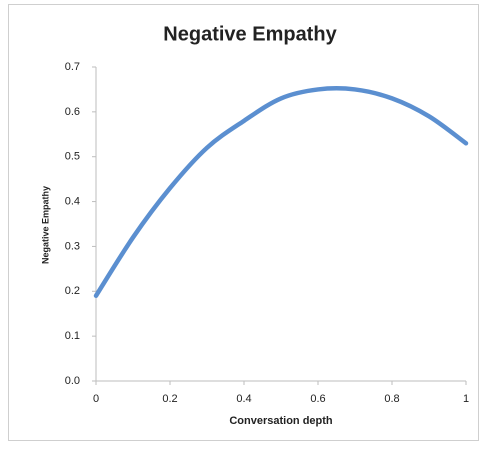 Image resolution: width=485 pixels, height=455 pixels. I want to click on x-tick-label: 0.2, so click(169, 399).